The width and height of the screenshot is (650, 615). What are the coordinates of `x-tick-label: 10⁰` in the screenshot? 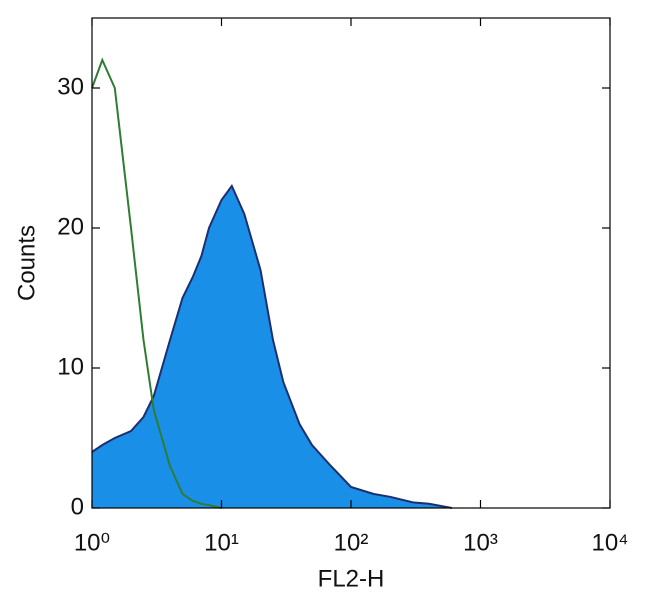 It's located at (92, 542).